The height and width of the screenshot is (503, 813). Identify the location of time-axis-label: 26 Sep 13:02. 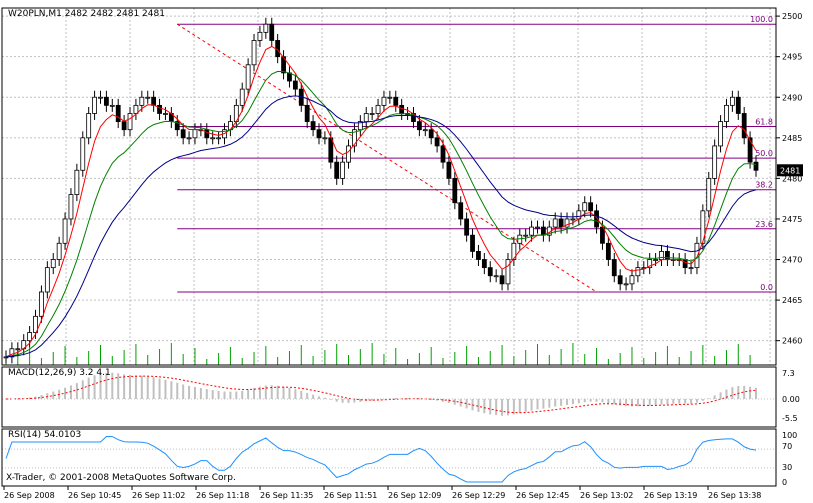
(606, 495).